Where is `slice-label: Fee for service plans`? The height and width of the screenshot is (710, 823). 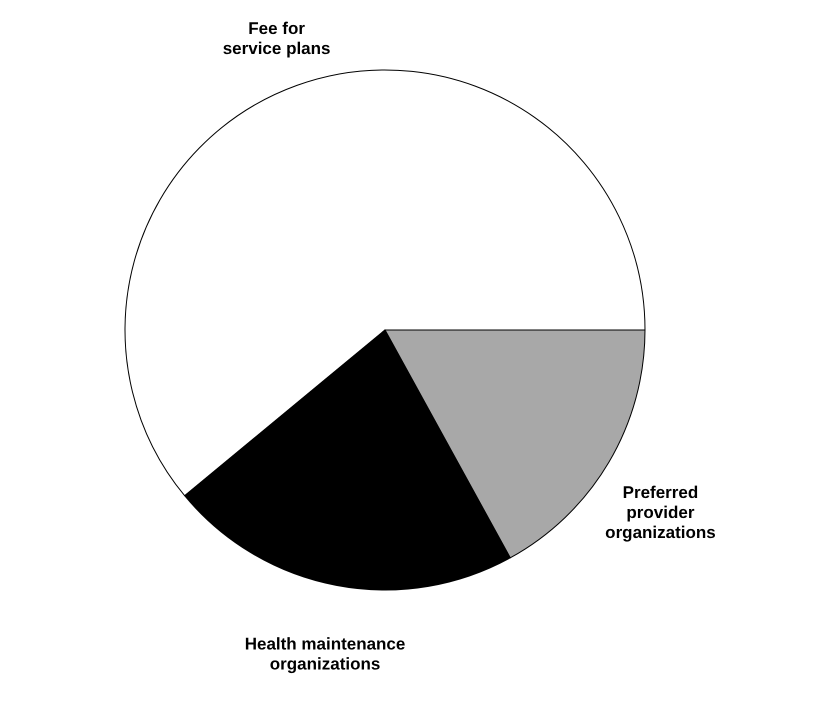 slice-label: Fee for service plans is located at coordinates (276, 38).